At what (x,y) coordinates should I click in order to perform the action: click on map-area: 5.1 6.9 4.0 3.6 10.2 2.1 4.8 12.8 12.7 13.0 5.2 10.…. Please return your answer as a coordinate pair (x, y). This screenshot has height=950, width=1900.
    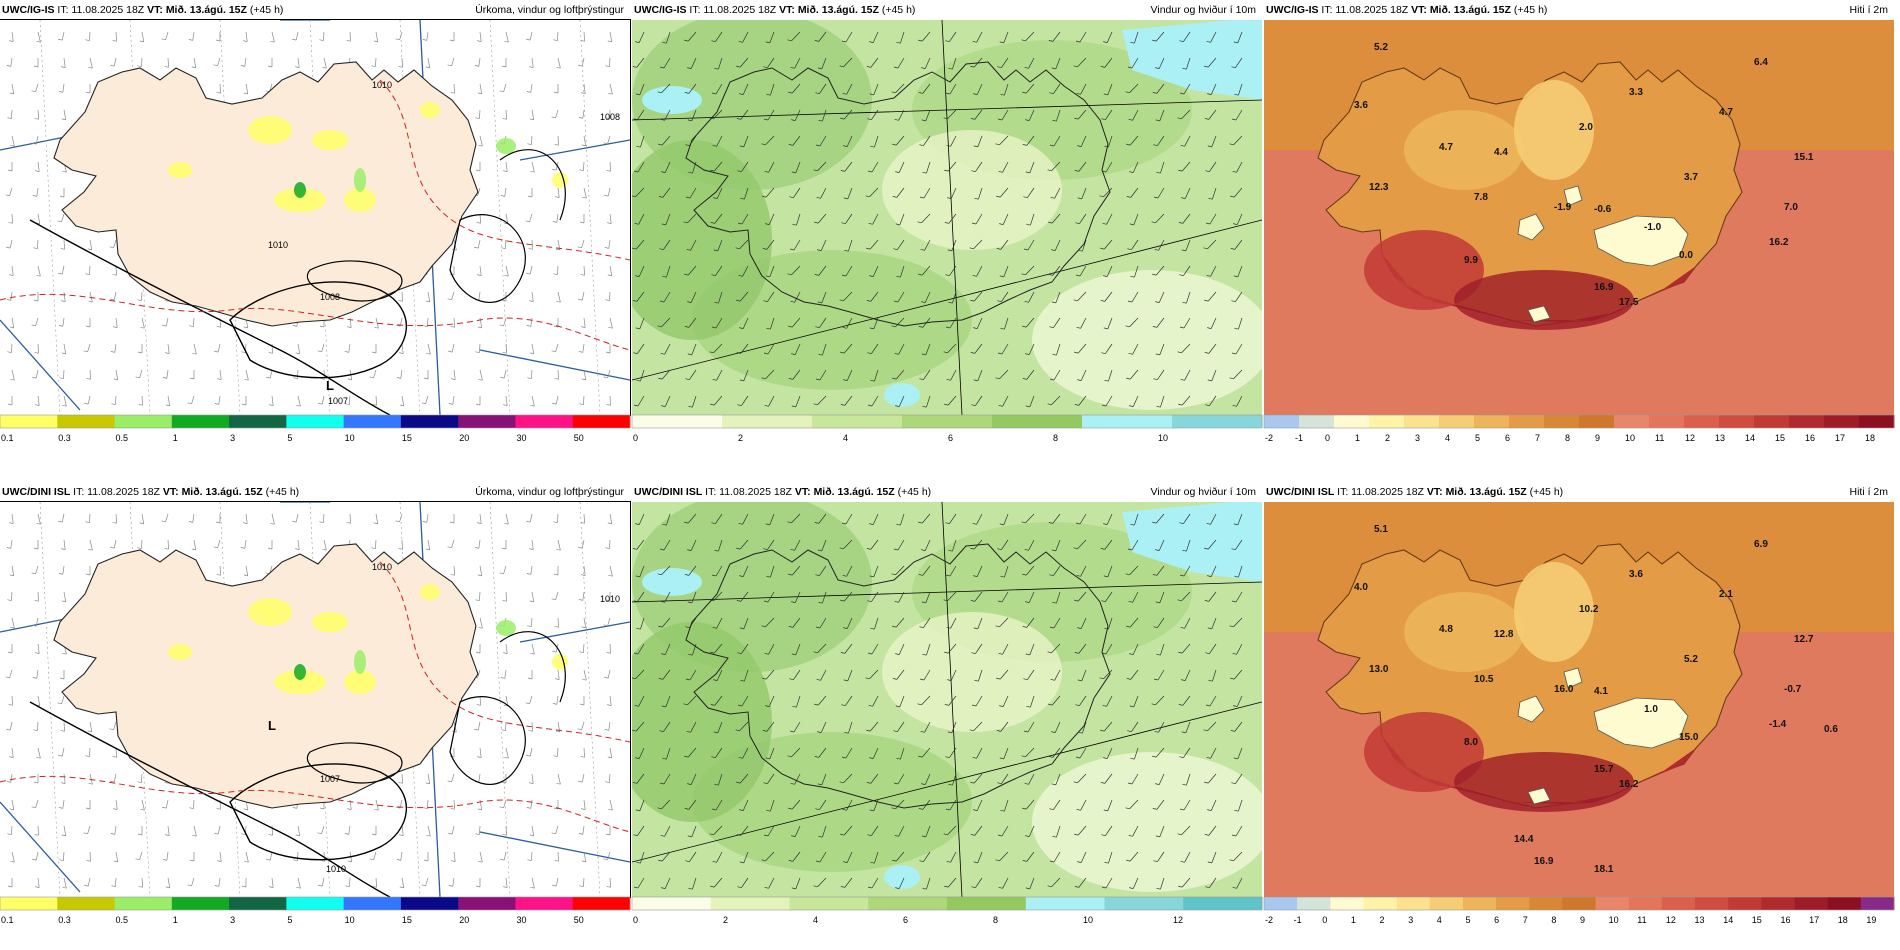
    Looking at the image, I should click on (1579, 699).